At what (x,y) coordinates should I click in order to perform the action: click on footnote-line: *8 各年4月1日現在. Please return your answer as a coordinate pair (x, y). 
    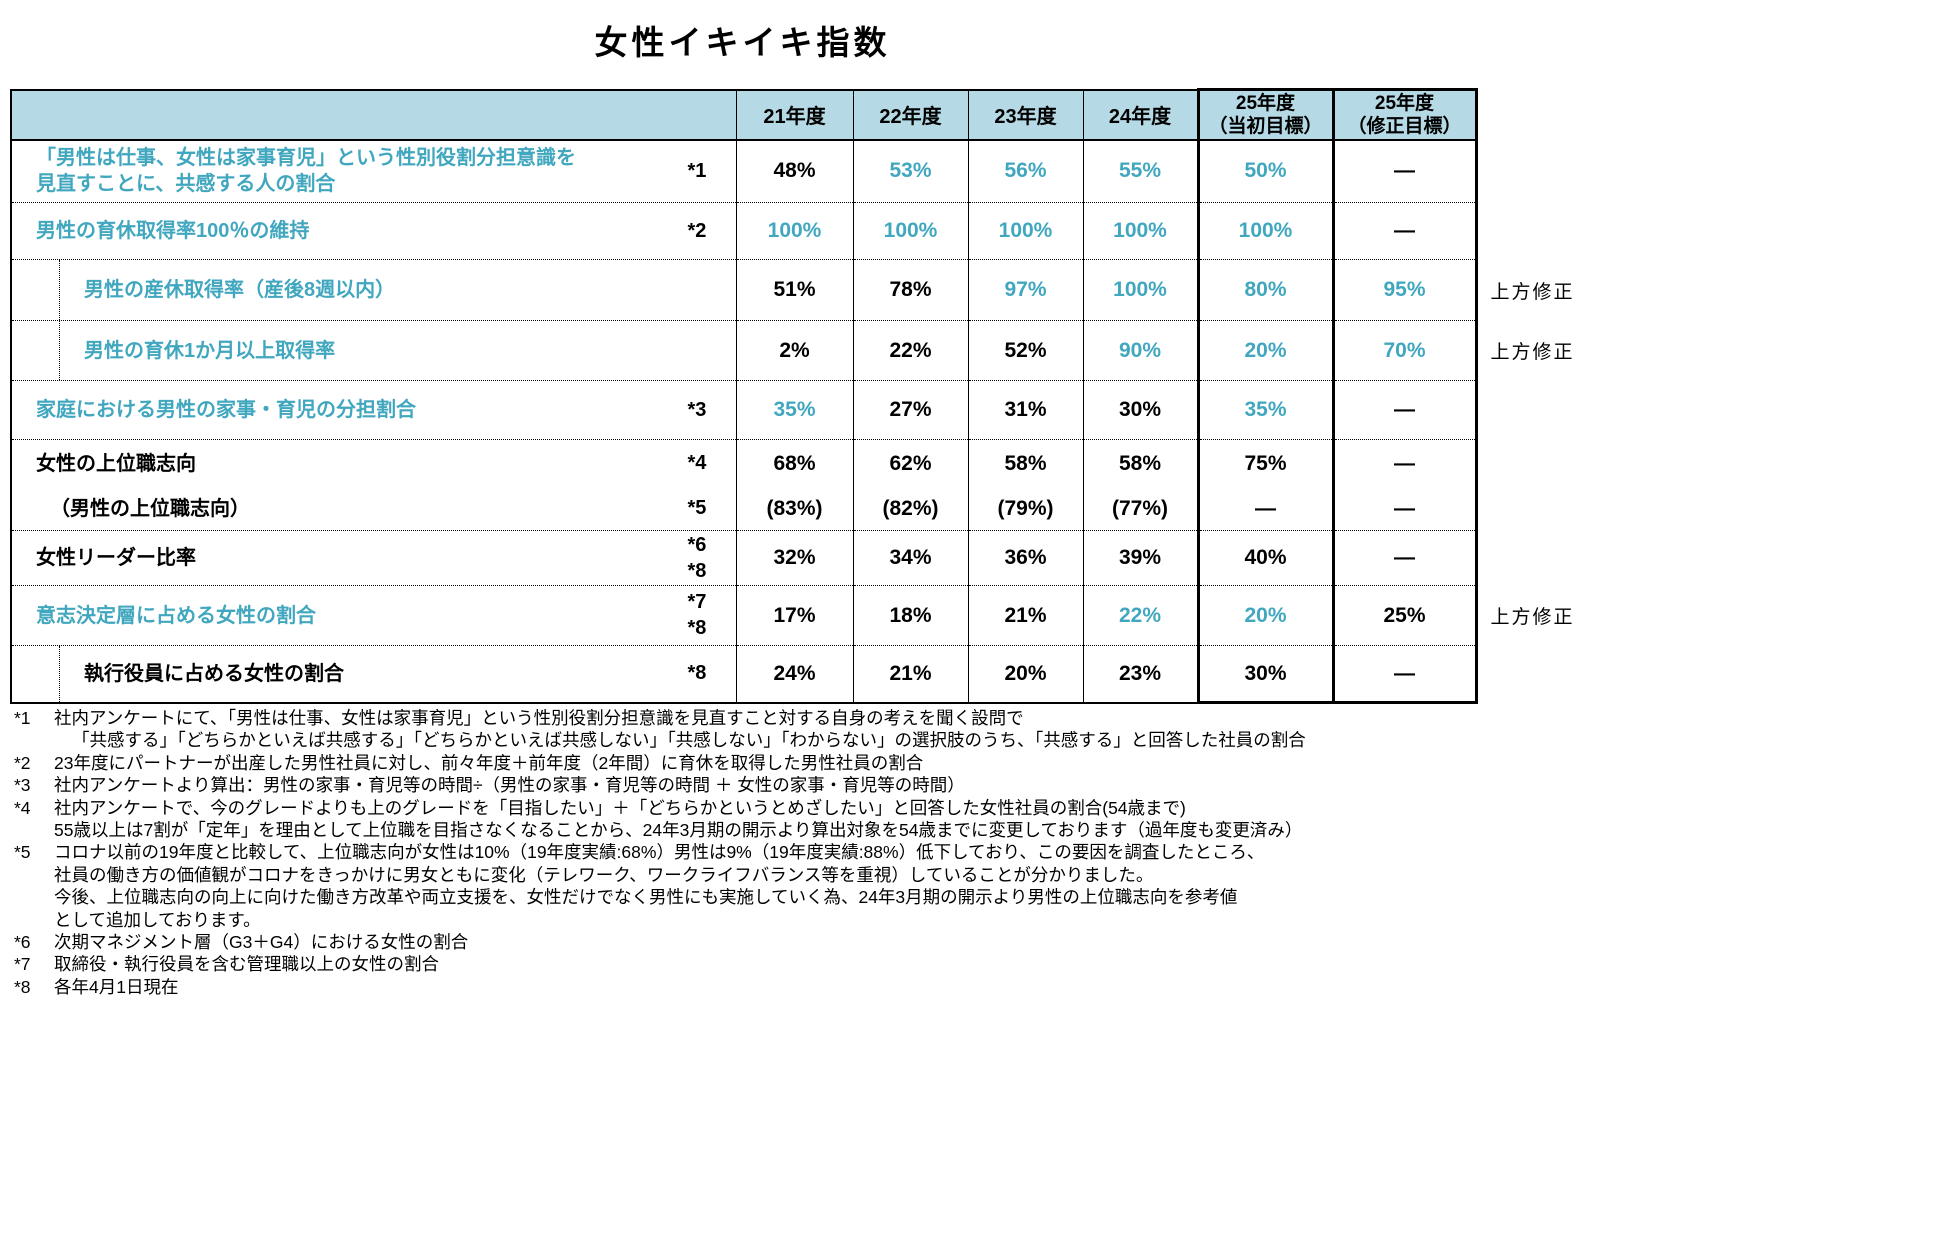
    Looking at the image, I should click on (660, 987).